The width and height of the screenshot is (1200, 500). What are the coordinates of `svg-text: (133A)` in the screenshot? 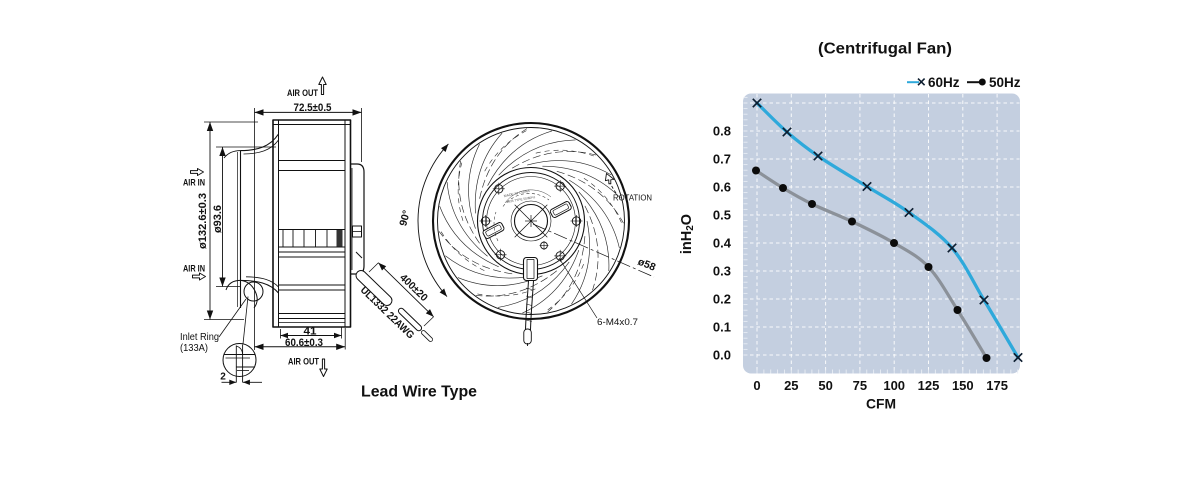 It's located at (194, 348).